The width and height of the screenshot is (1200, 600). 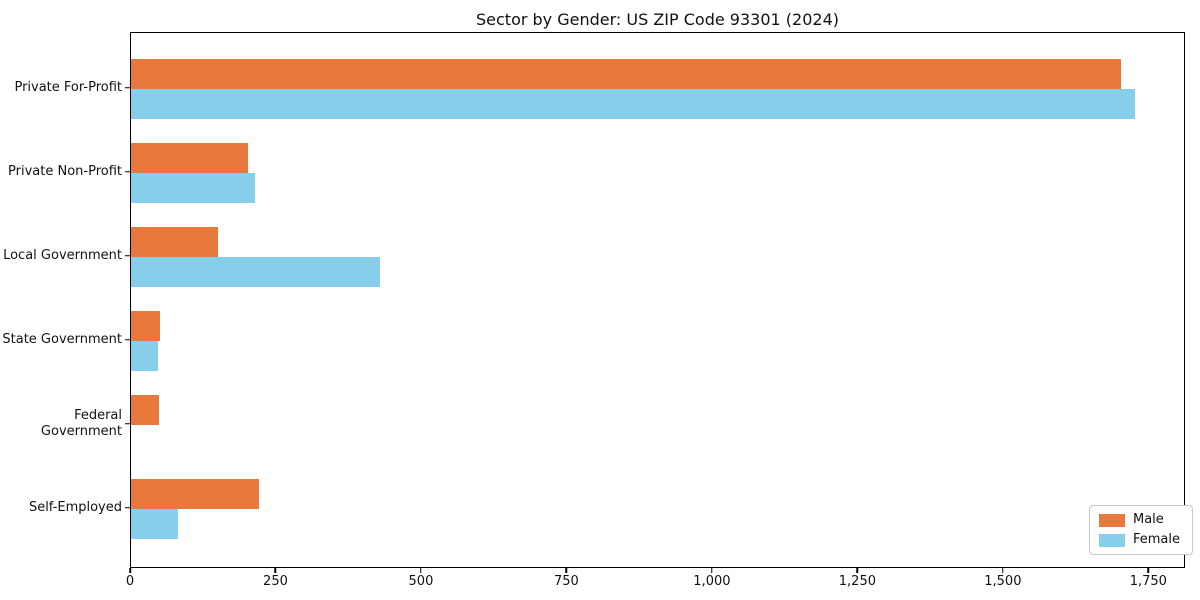 What do you see at coordinates (421, 581) in the screenshot?
I see `x-tick-label-500: 500` at bounding box center [421, 581].